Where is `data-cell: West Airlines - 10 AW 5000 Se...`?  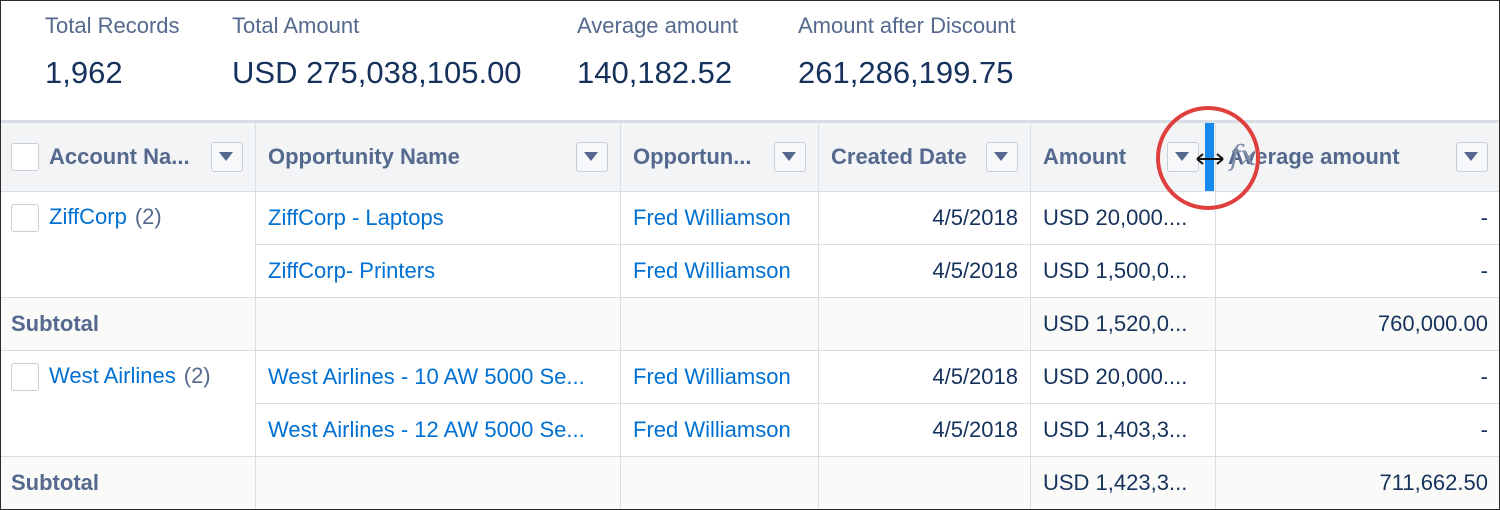 data-cell: West Airlines - 10 AW 5000 Se... is located at coordinates (438, 377).